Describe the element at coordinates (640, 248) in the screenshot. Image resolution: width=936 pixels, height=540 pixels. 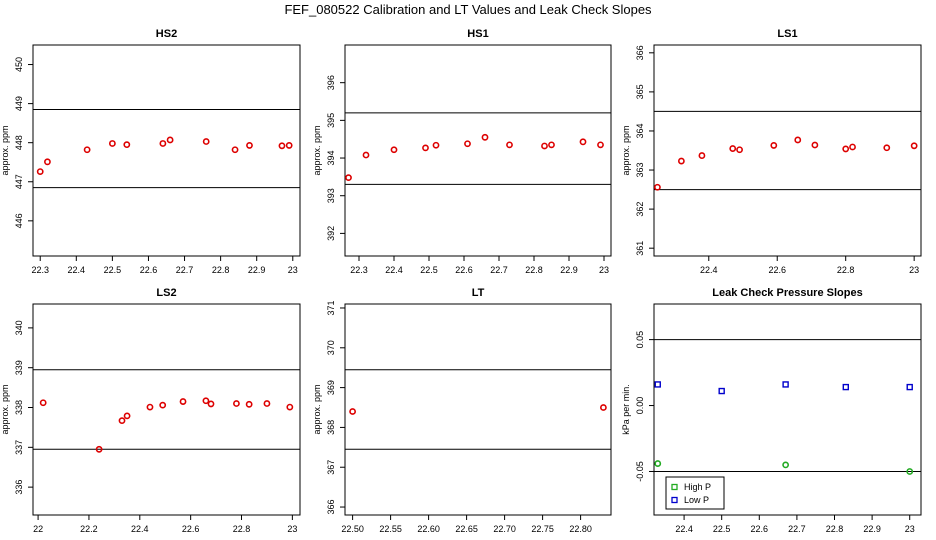
I see `y-tick-label: 361` at that location.